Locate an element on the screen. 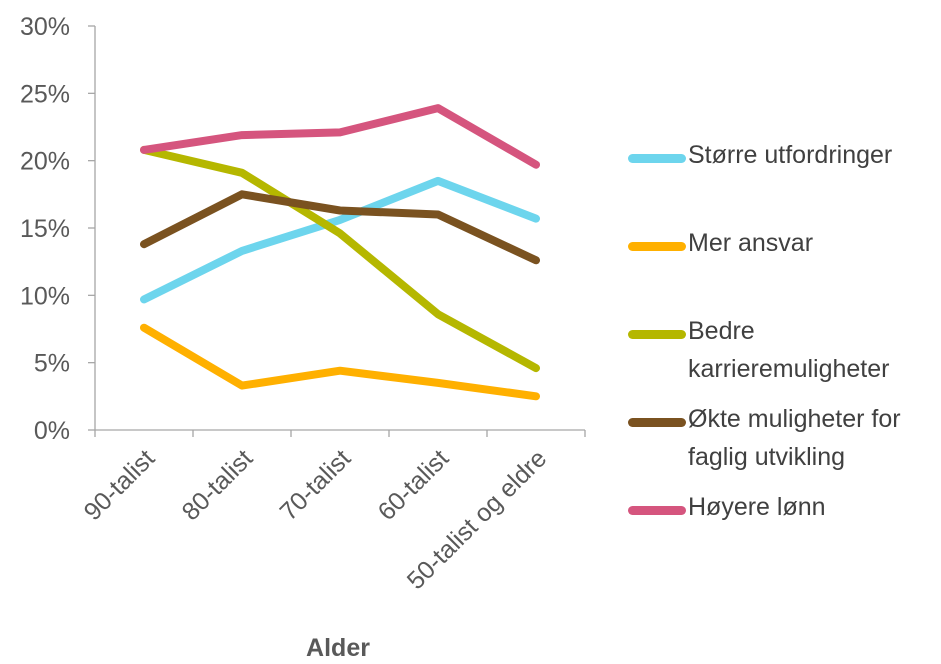 The width and height of the screenshot is (941, 664). y-tick-label: 15% is located at coordinates (45, 229).